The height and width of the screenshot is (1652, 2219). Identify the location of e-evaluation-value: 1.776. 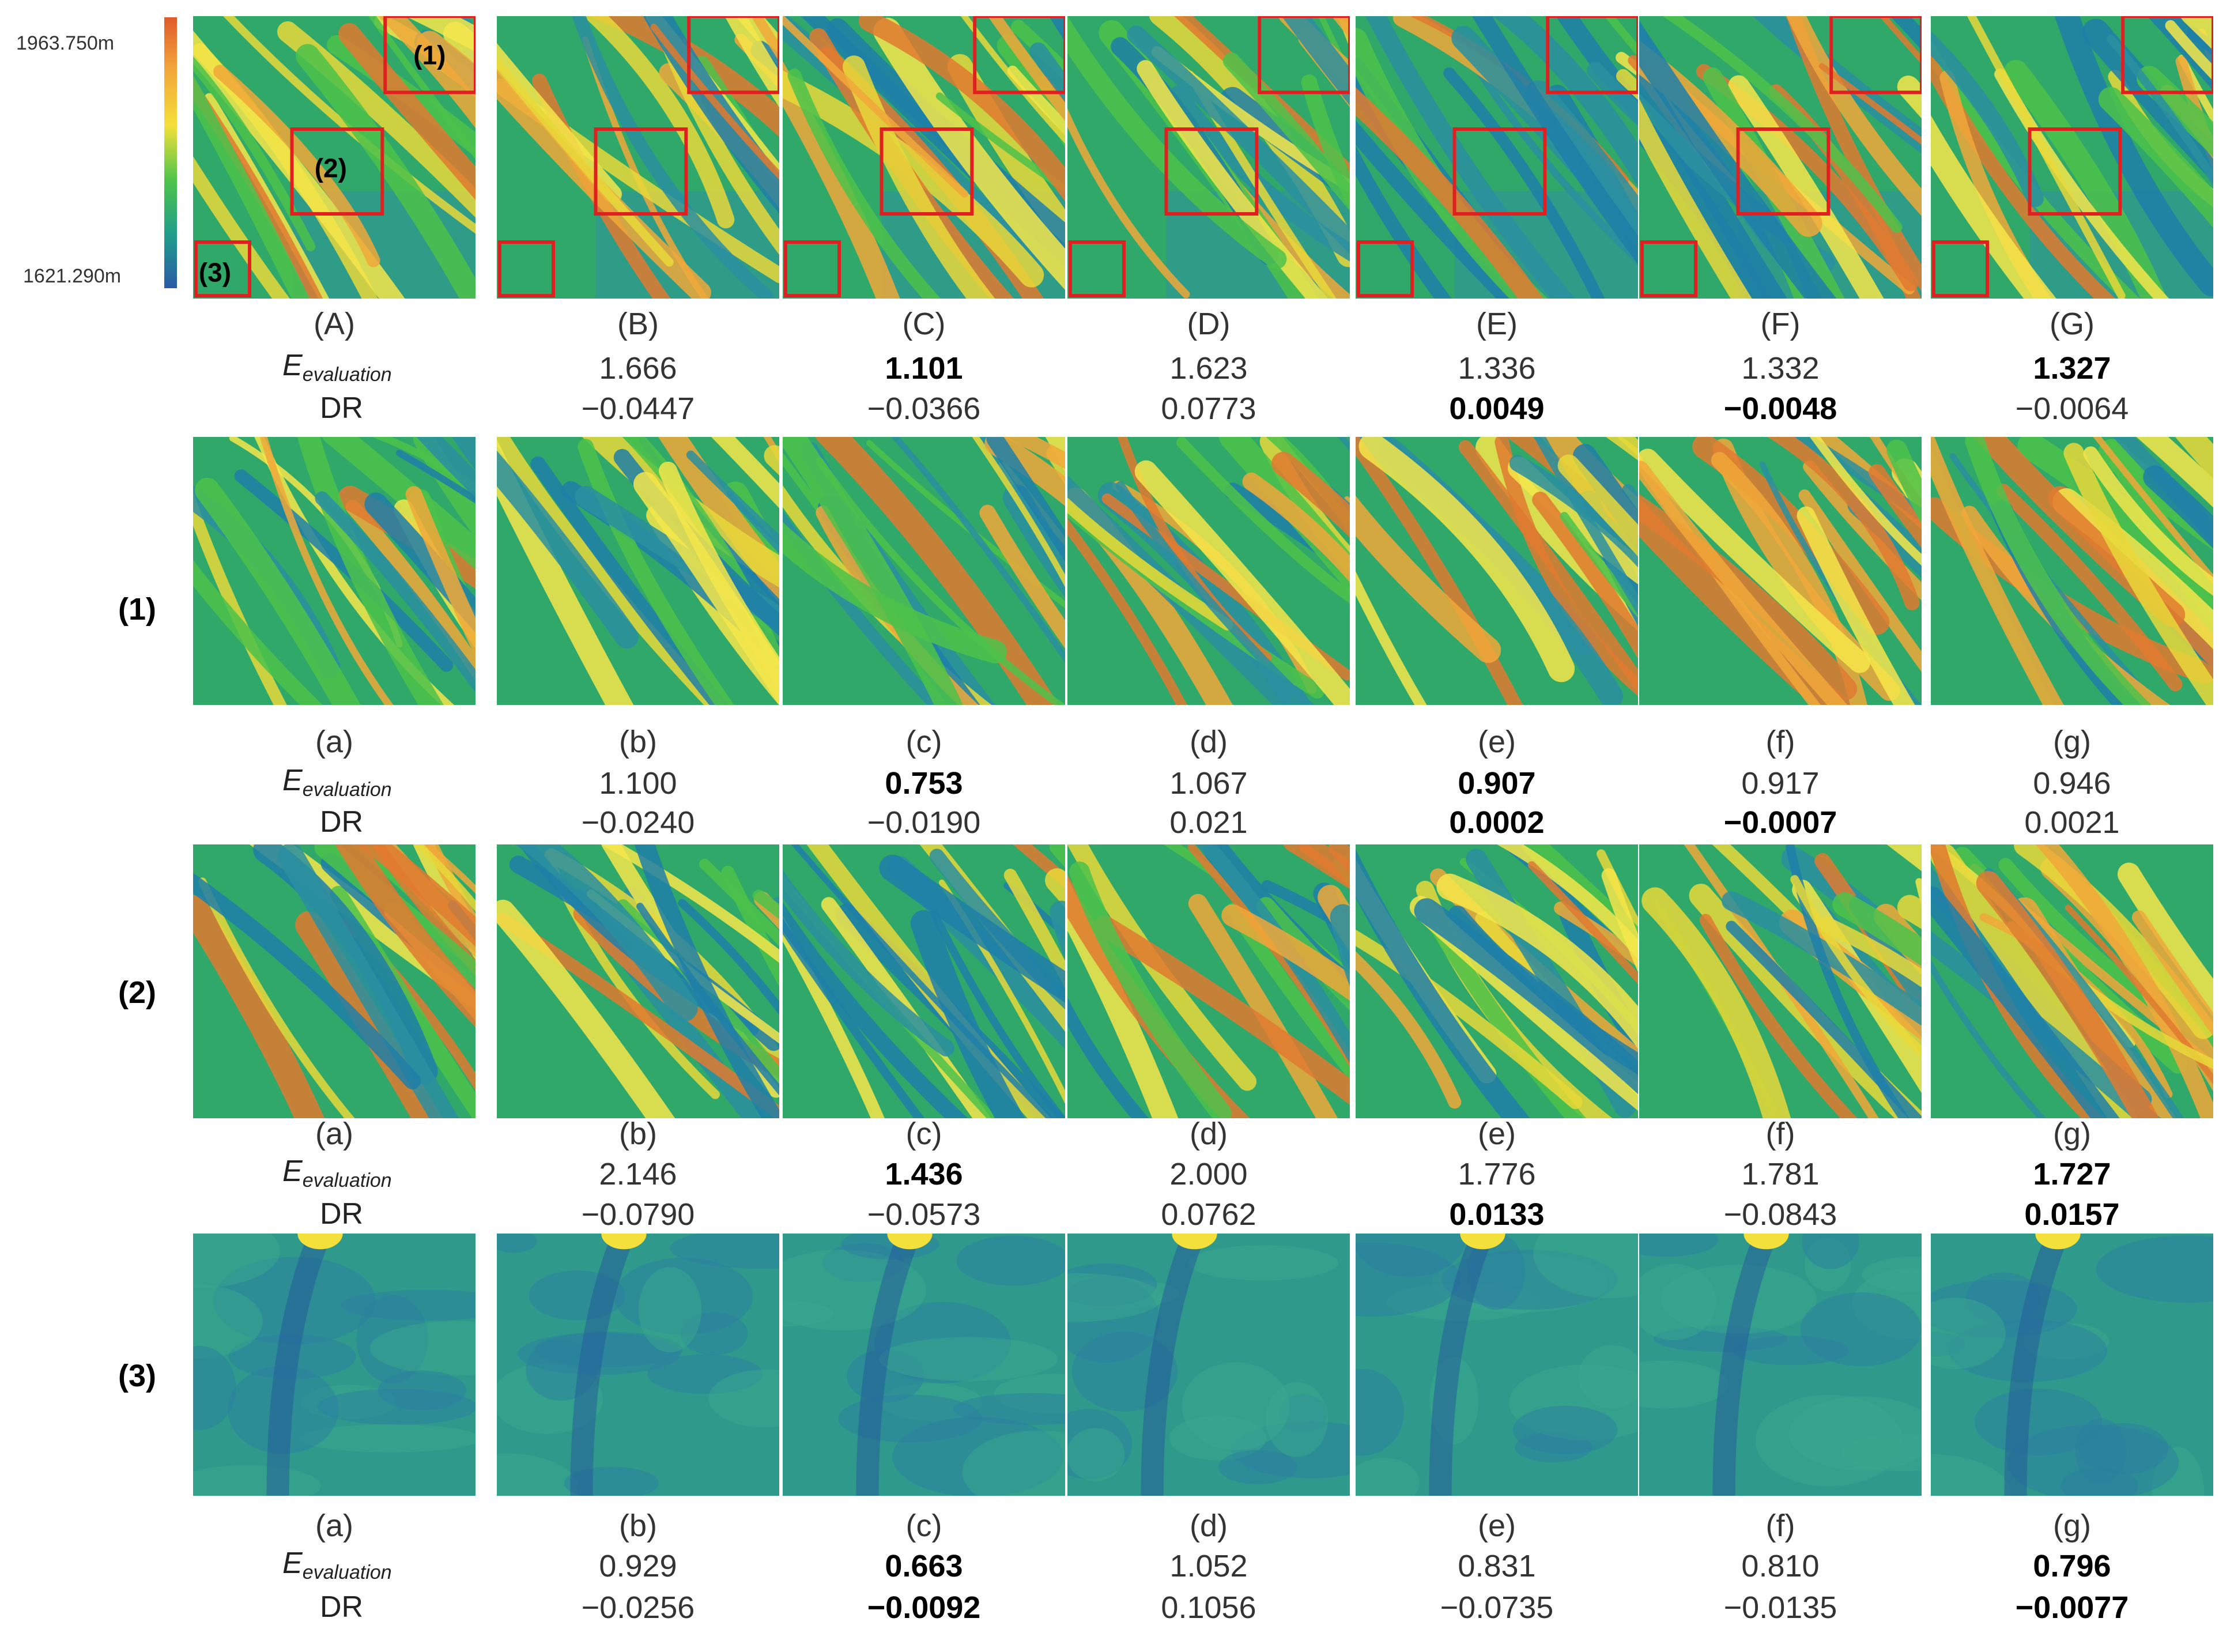
(1497, 1174).